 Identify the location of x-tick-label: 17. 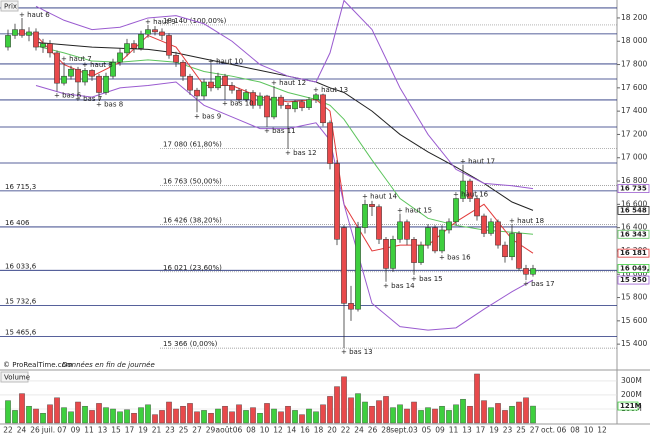
(130, 430).